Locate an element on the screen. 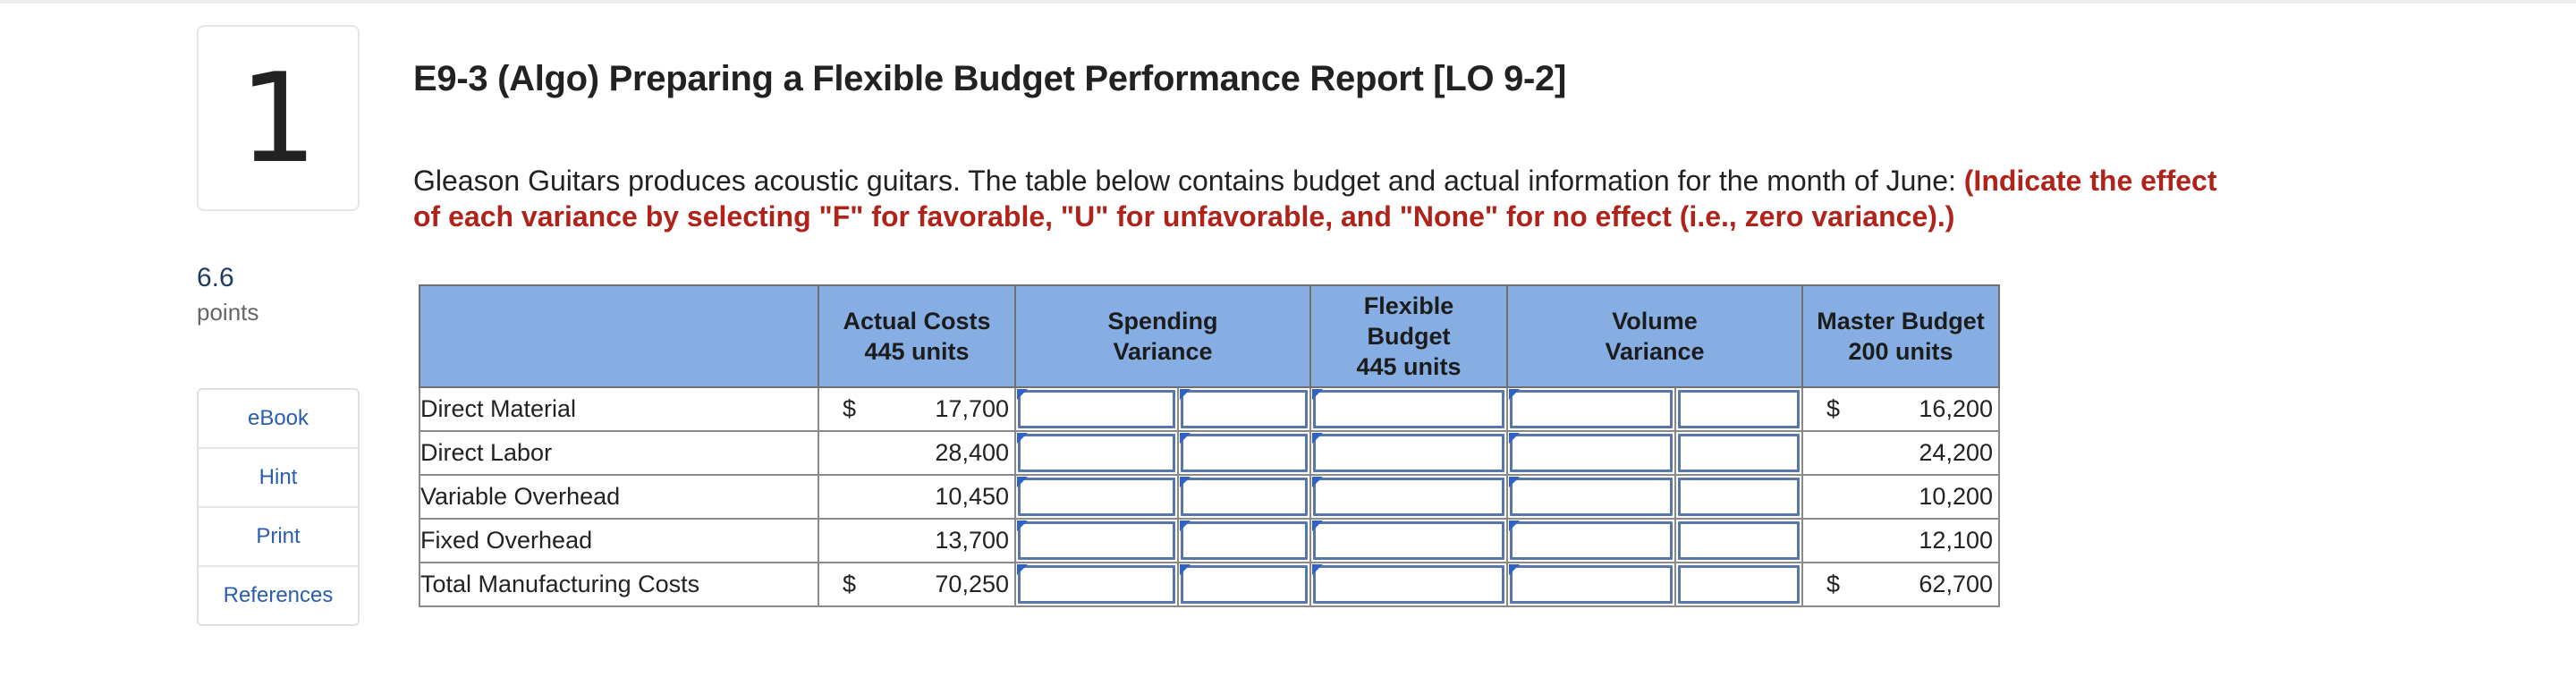 Image resolution: width=2576 pixels, height=694 pixels. actual-value: 28,400 is located at coordinates (972, 453).